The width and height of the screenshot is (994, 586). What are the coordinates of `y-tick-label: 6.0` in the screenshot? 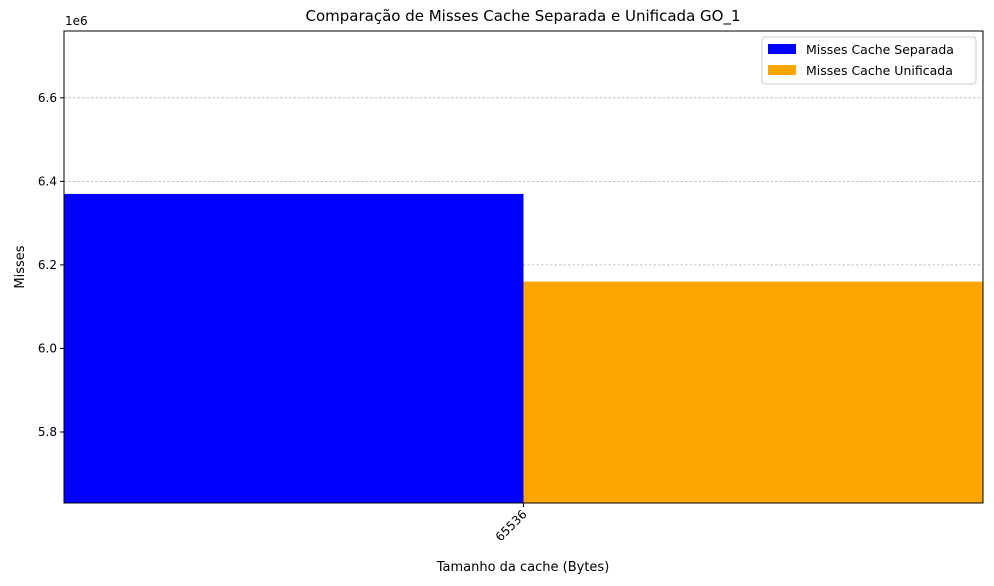 It's located at (47, 348).